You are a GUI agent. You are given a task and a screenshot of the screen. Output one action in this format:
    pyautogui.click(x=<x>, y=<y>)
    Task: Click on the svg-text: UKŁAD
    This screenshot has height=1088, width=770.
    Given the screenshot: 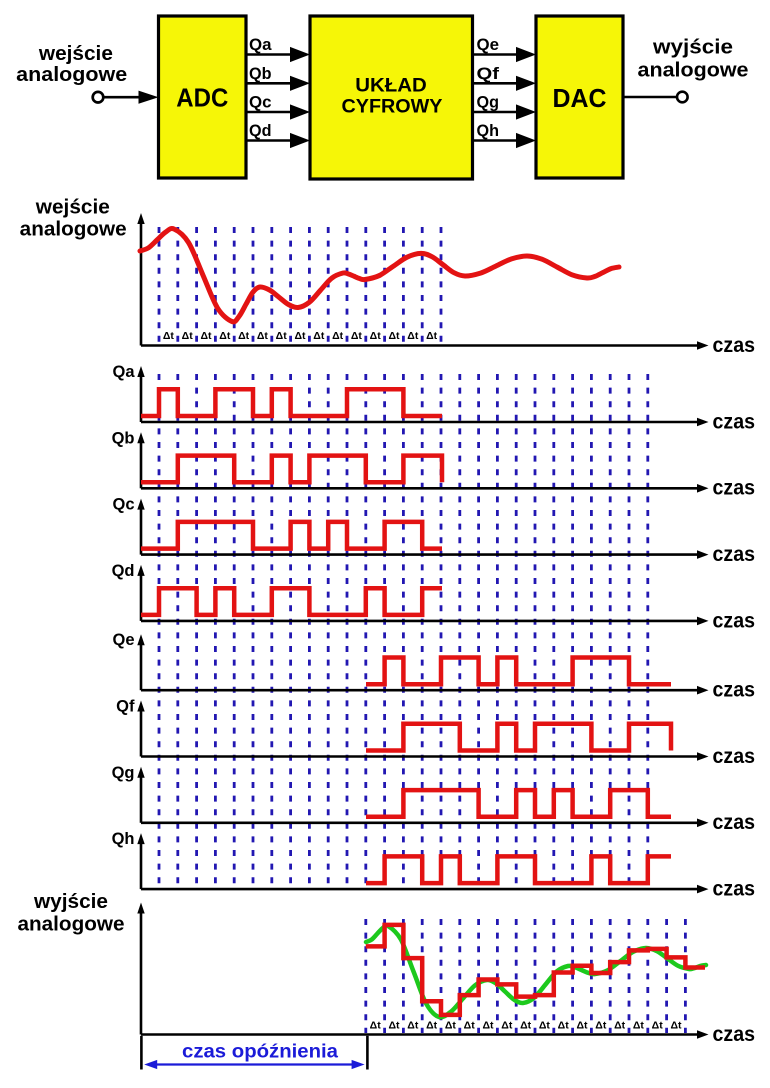 What is the action you would take?
    pyautogui.click(x=391, y=85)
    